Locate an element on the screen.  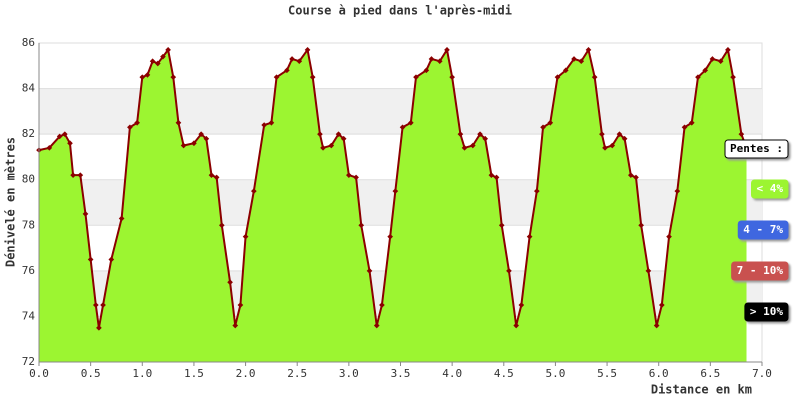
x-tick-label: 4.5 is located at coordinates (504, 373).